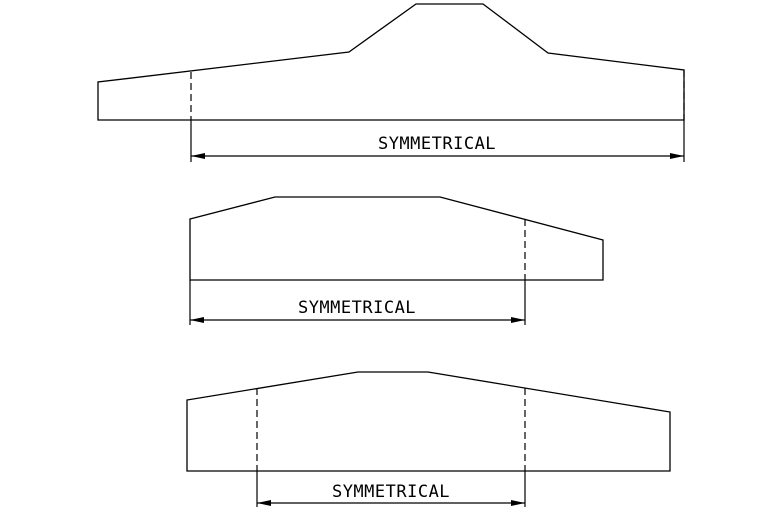  What do you see at coordinates (391, 492) in the screenshot?
I see `profile-3-label: SYMMETRICAL` at bounding box center [391, 492].